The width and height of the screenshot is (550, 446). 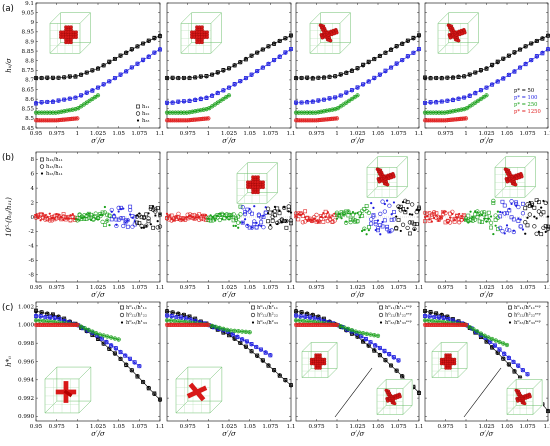 What do you see at coordinates (28, 110) in the screenshot?
I see `y-tick-label: 8.55` at bounding box center [28, 110].